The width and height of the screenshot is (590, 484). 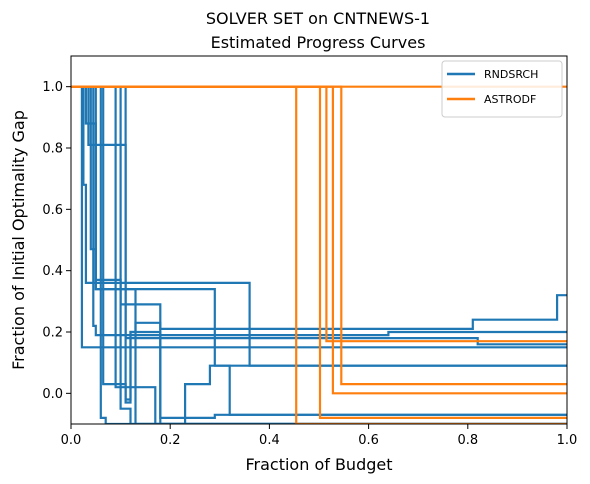 What do you see at coordinates (170, 440) in the screenshot?
I see `x-tick-label: 0.2` at bounding box center [170, 440].